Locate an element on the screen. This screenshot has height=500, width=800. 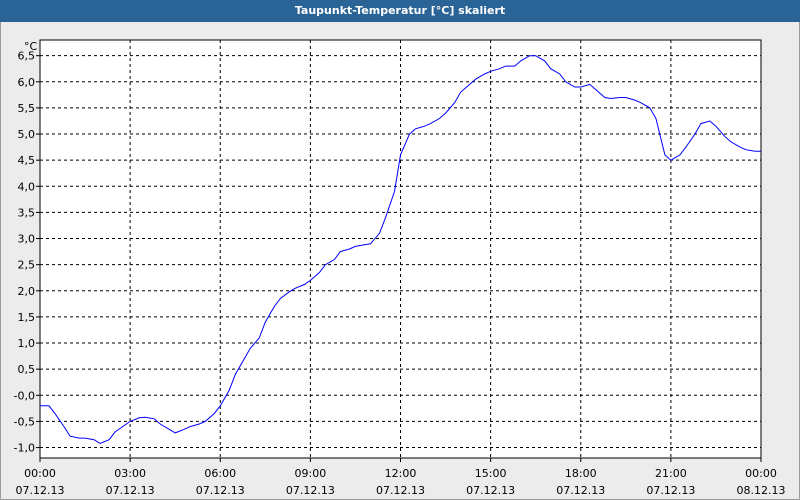
x-tick-time: 12:00 is located at coordinates (401, 473).